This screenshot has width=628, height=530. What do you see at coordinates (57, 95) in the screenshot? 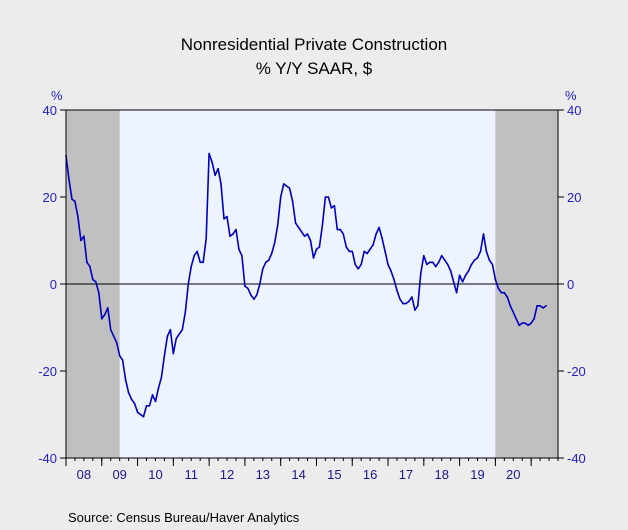
I see `left-unit-label: %` at bounding box center [57, 95].